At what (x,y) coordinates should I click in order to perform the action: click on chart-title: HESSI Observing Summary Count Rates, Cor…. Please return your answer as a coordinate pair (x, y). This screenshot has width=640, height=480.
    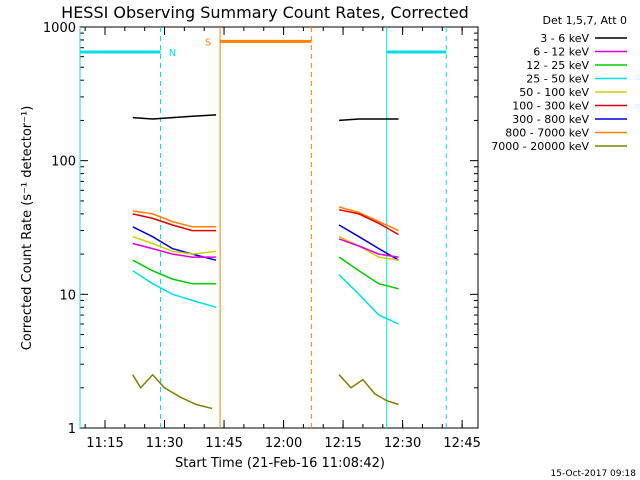
    Looking at the image, I should click on (265, 12).